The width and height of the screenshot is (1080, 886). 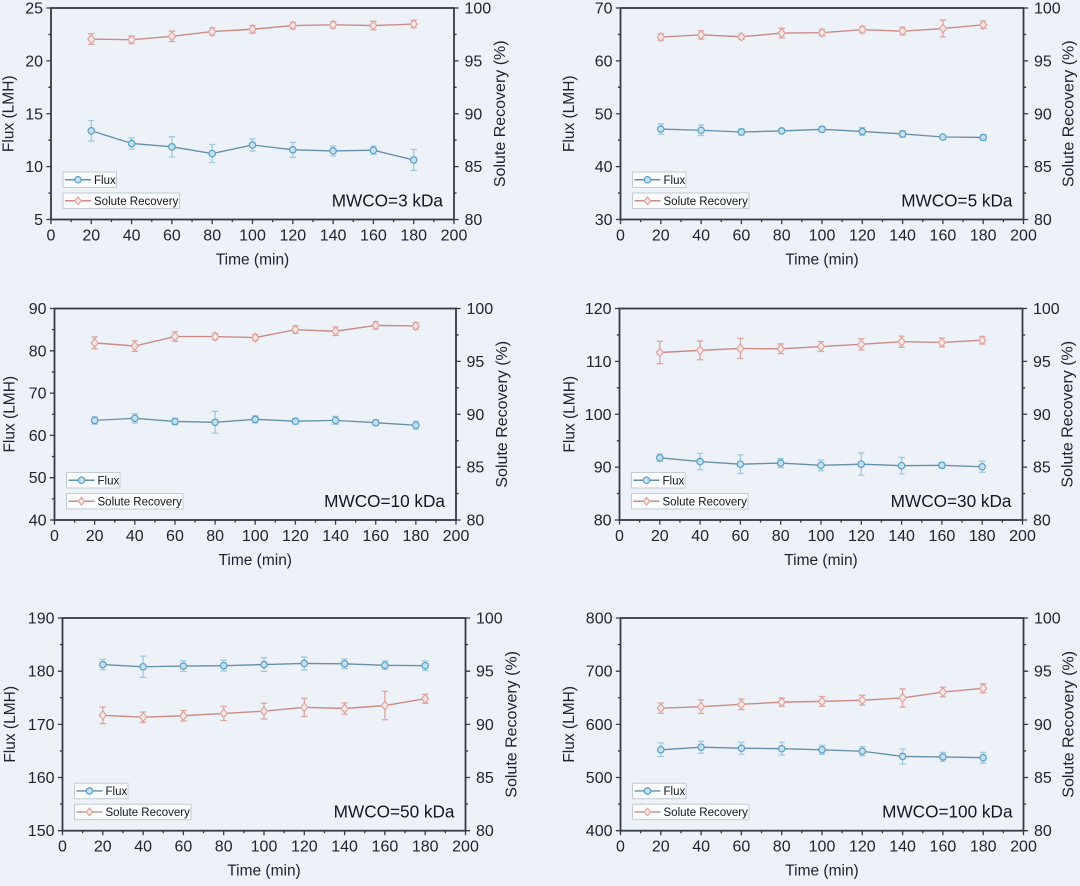 What do you see at coordinates (599, 831) in the screenshot?
I see `svg-text: 400` at bounding box center [599, 831].